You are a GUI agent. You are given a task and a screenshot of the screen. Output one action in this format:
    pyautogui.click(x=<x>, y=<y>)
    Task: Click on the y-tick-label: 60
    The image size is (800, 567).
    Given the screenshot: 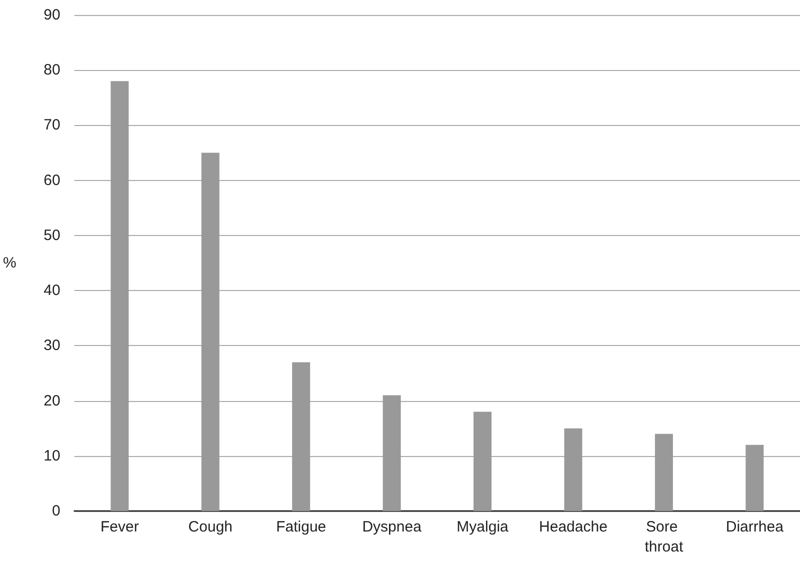 What is the action you would take?
    pyautogui.click(x=52, y=180)
    